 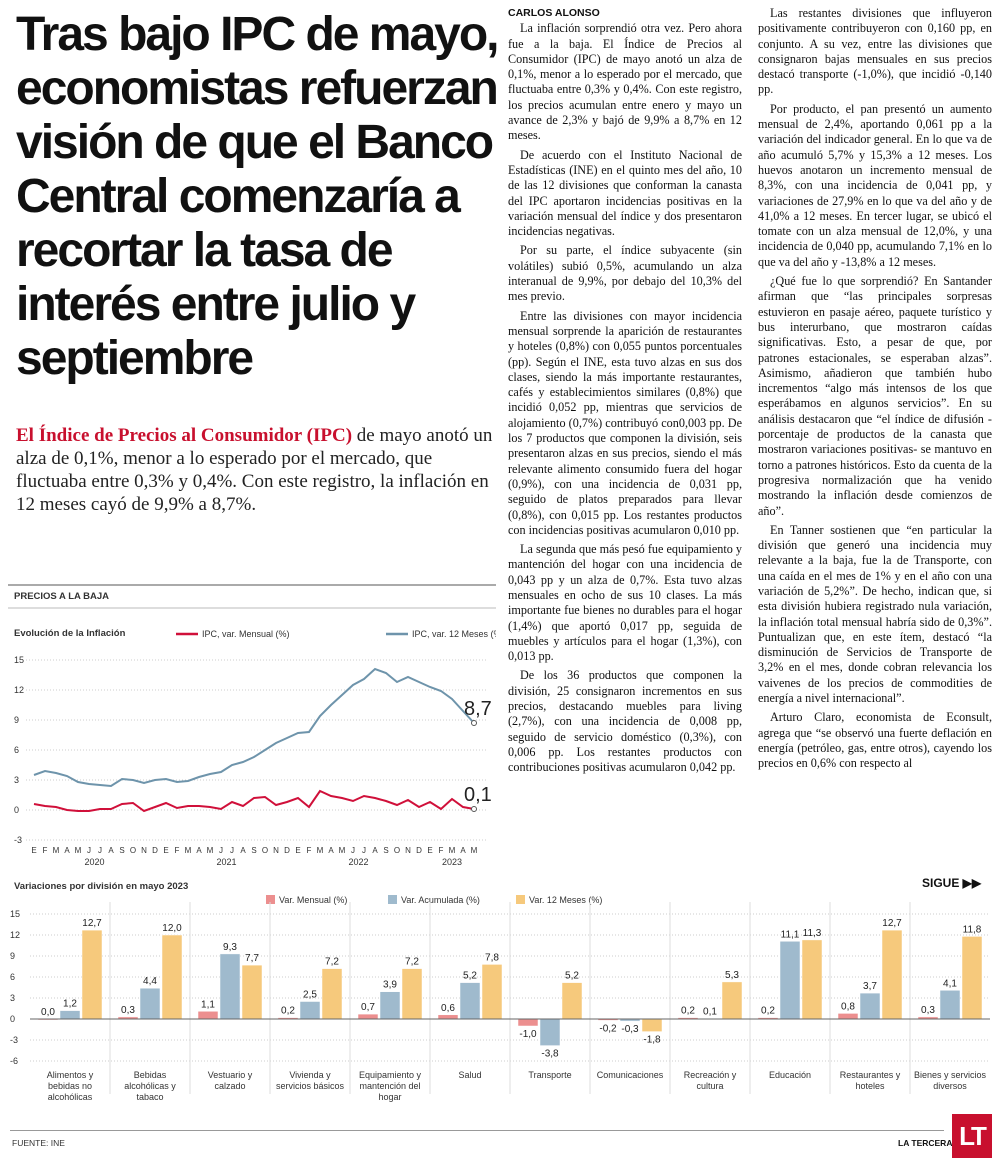 I want to click on end-label: 8,7, so click(x=478, y=709).